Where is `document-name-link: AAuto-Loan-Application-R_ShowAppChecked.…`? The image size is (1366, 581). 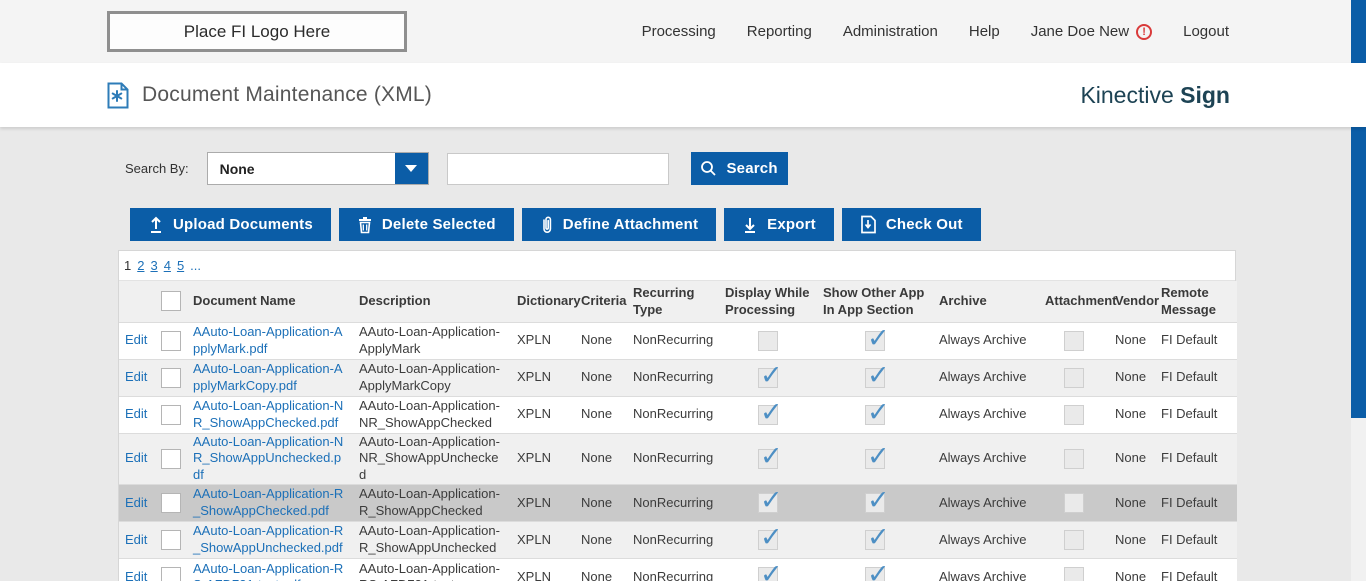
document-name-link: AAuto-Loan-Application-R_ShowAppChecked.… is located at coordinates (268, 502).